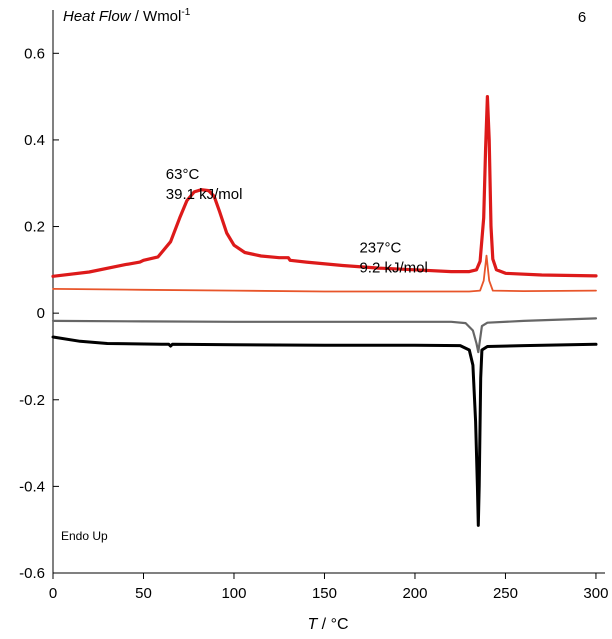  Describe the element at coordinates (393, 258) in the screenshot. I see `peak-annotation-2: 237°C 9.2 kJ/mol` at that location.